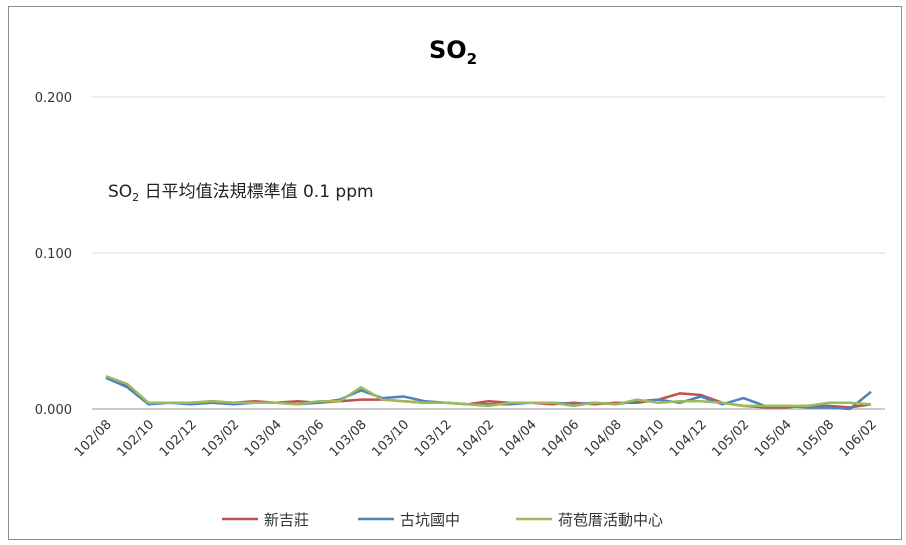  I want to click on chart-title-main: SO, so click(448, 50).